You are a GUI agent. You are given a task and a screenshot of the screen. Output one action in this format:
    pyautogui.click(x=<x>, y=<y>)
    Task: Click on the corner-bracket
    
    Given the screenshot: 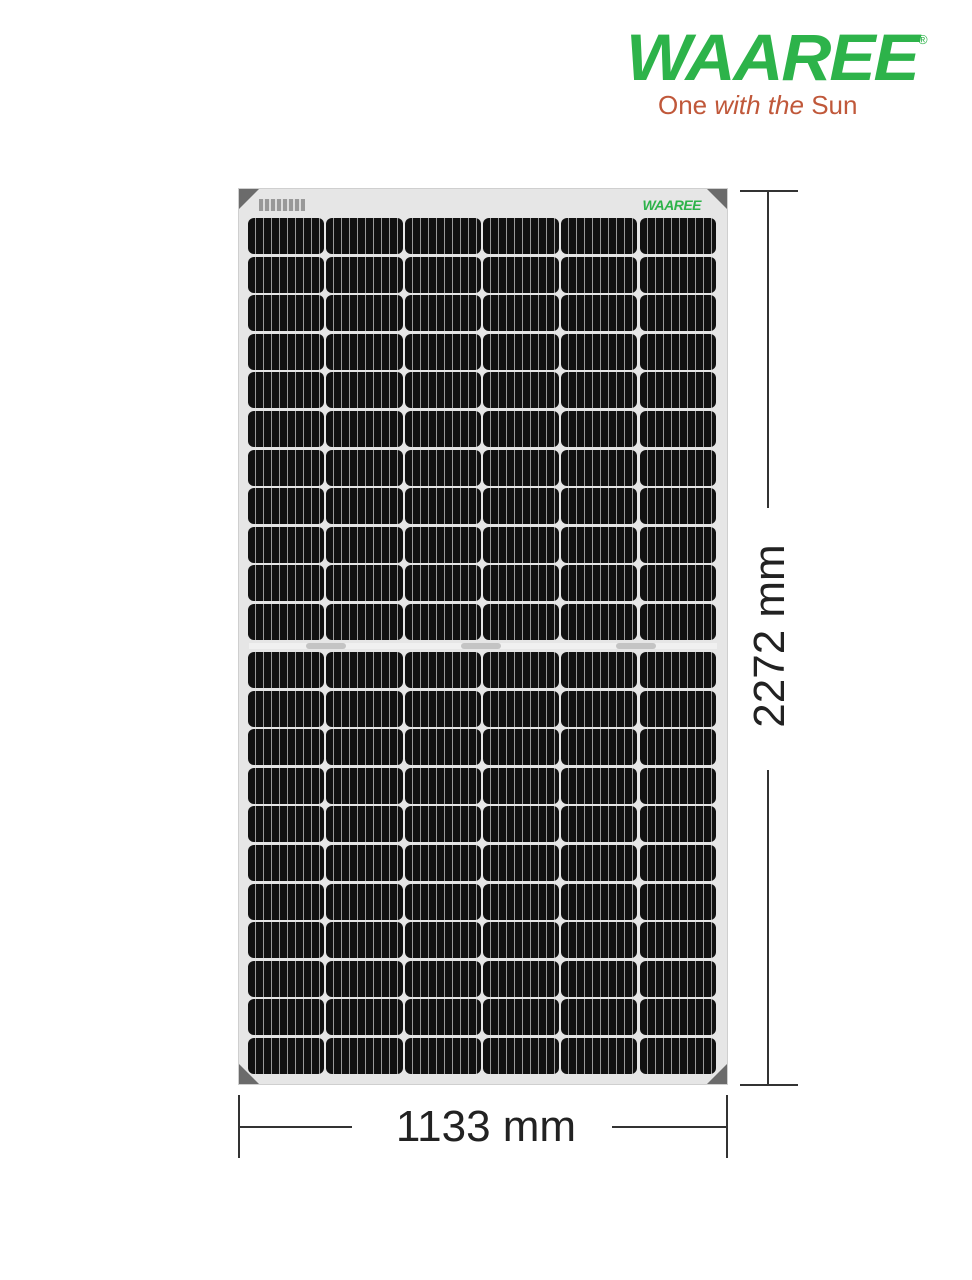 What is the action you would take?
    pyautogui.click(x=717, y=199)
    